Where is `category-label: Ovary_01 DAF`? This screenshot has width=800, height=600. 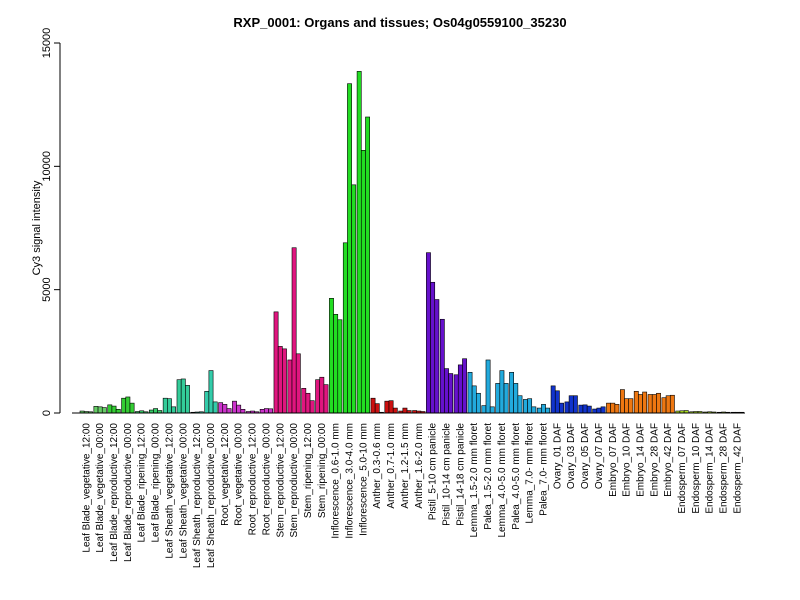
category-label: Ovary_01 DAF is located at coordinates (557, 456).